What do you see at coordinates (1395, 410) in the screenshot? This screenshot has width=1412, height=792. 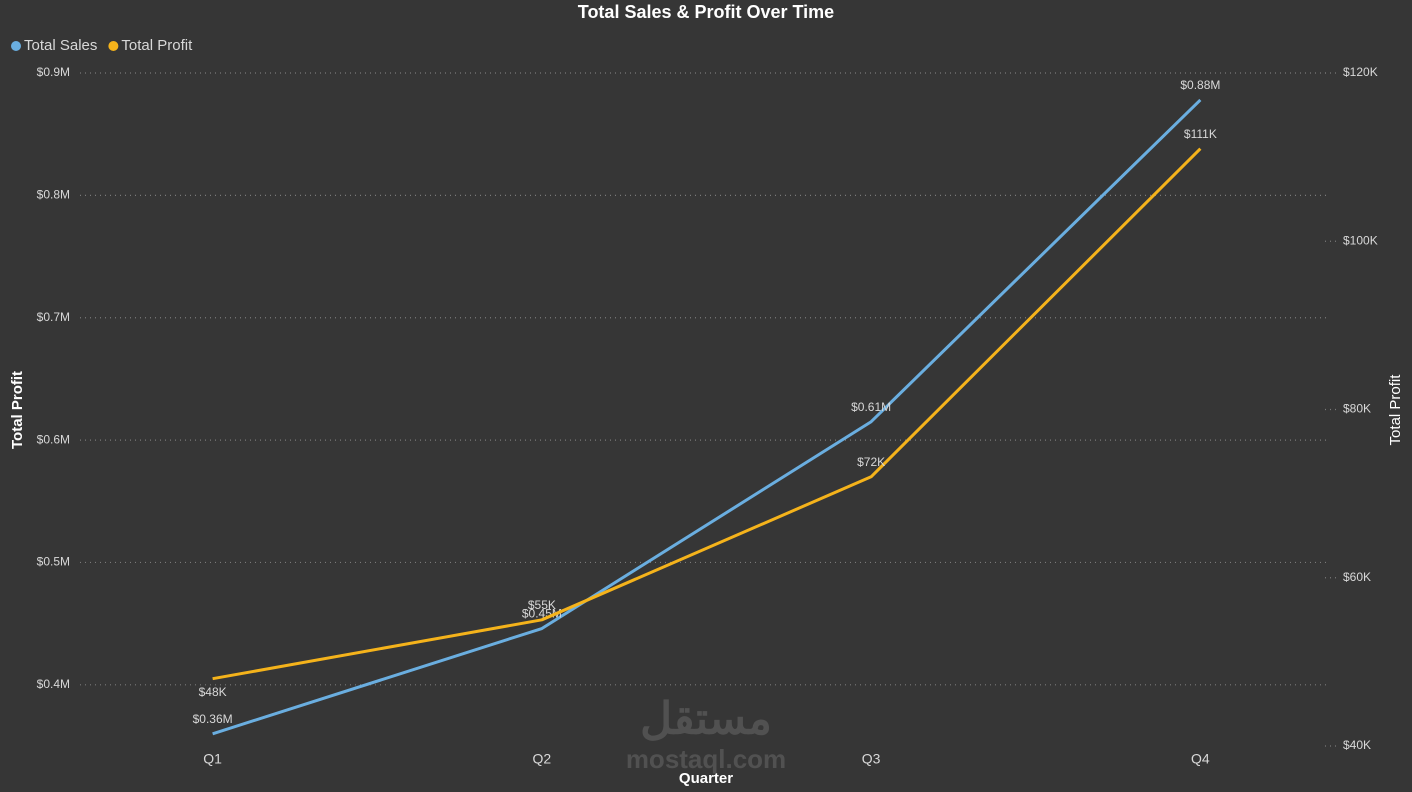 I see `y2-axis-label: Total Profit` at bounding box center [1395, 410].